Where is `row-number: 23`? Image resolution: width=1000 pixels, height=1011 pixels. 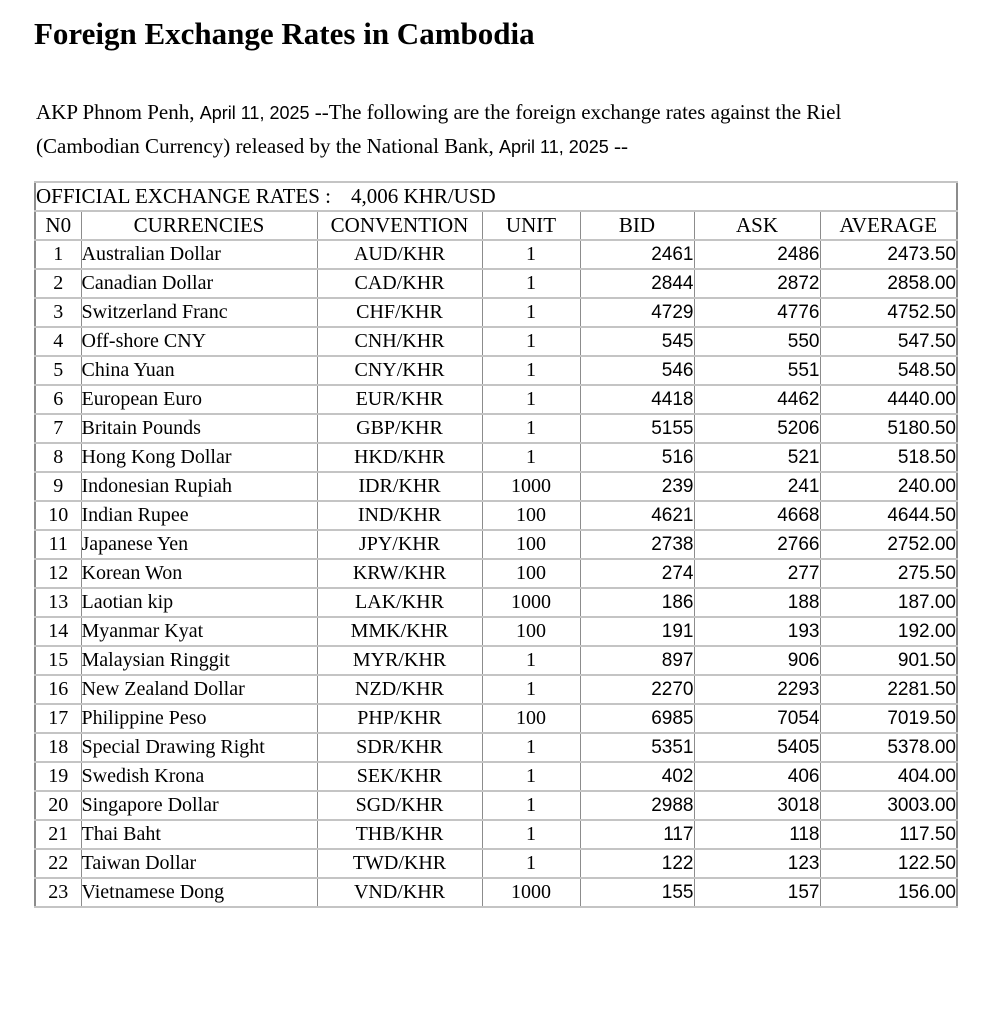
row-number: 23 is located at coordinates (58, 892).